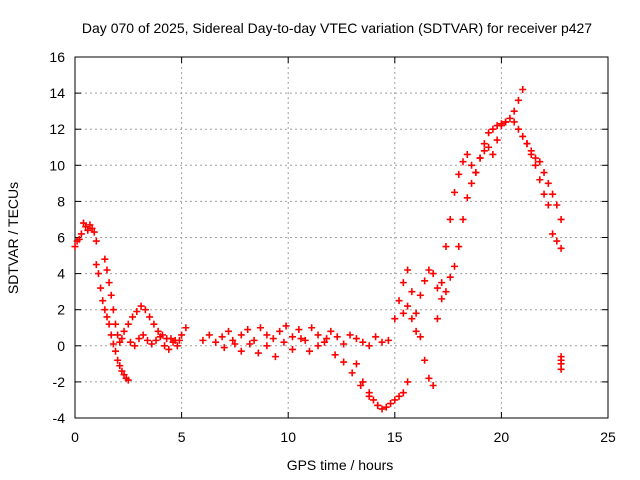 The width and height of the screenshot is (640, 480). I want to click on x-tick-label: 5, so click(182, 437).